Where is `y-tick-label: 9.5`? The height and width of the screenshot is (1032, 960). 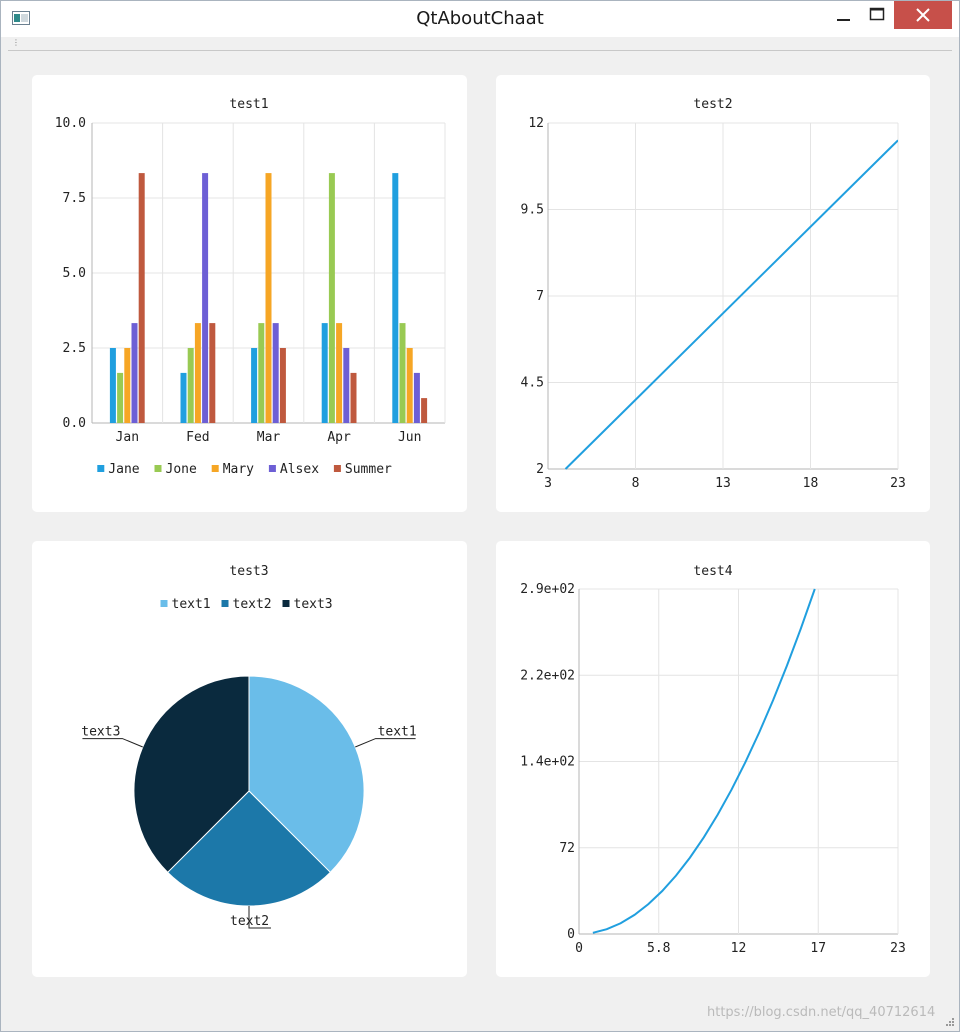 y-tick-label: 9.5 is located at coordinates (532, 210).